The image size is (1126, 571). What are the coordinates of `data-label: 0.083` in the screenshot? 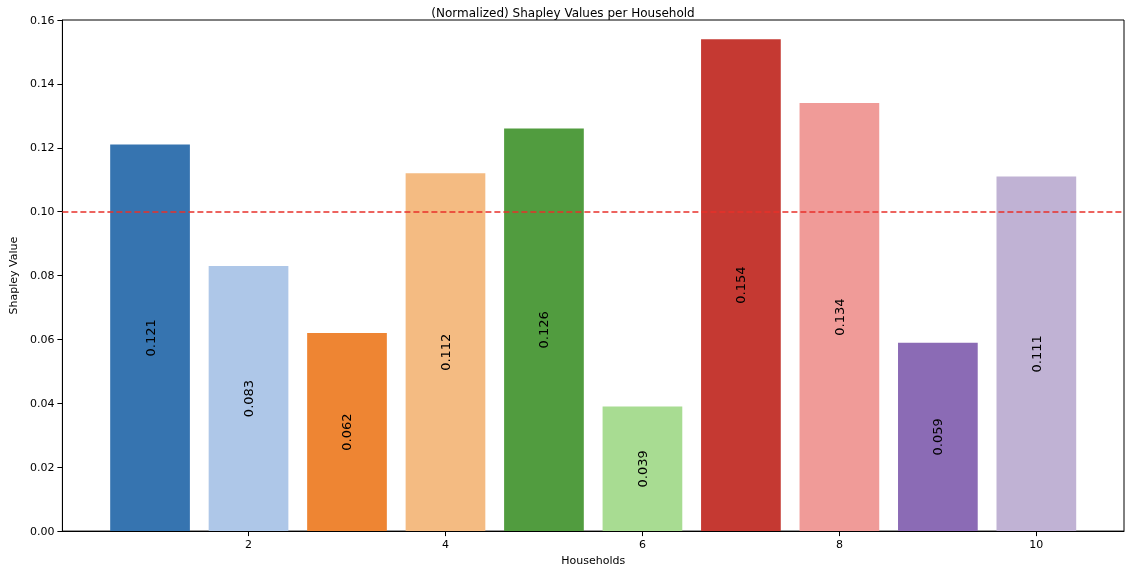 It's located at (249, 398).